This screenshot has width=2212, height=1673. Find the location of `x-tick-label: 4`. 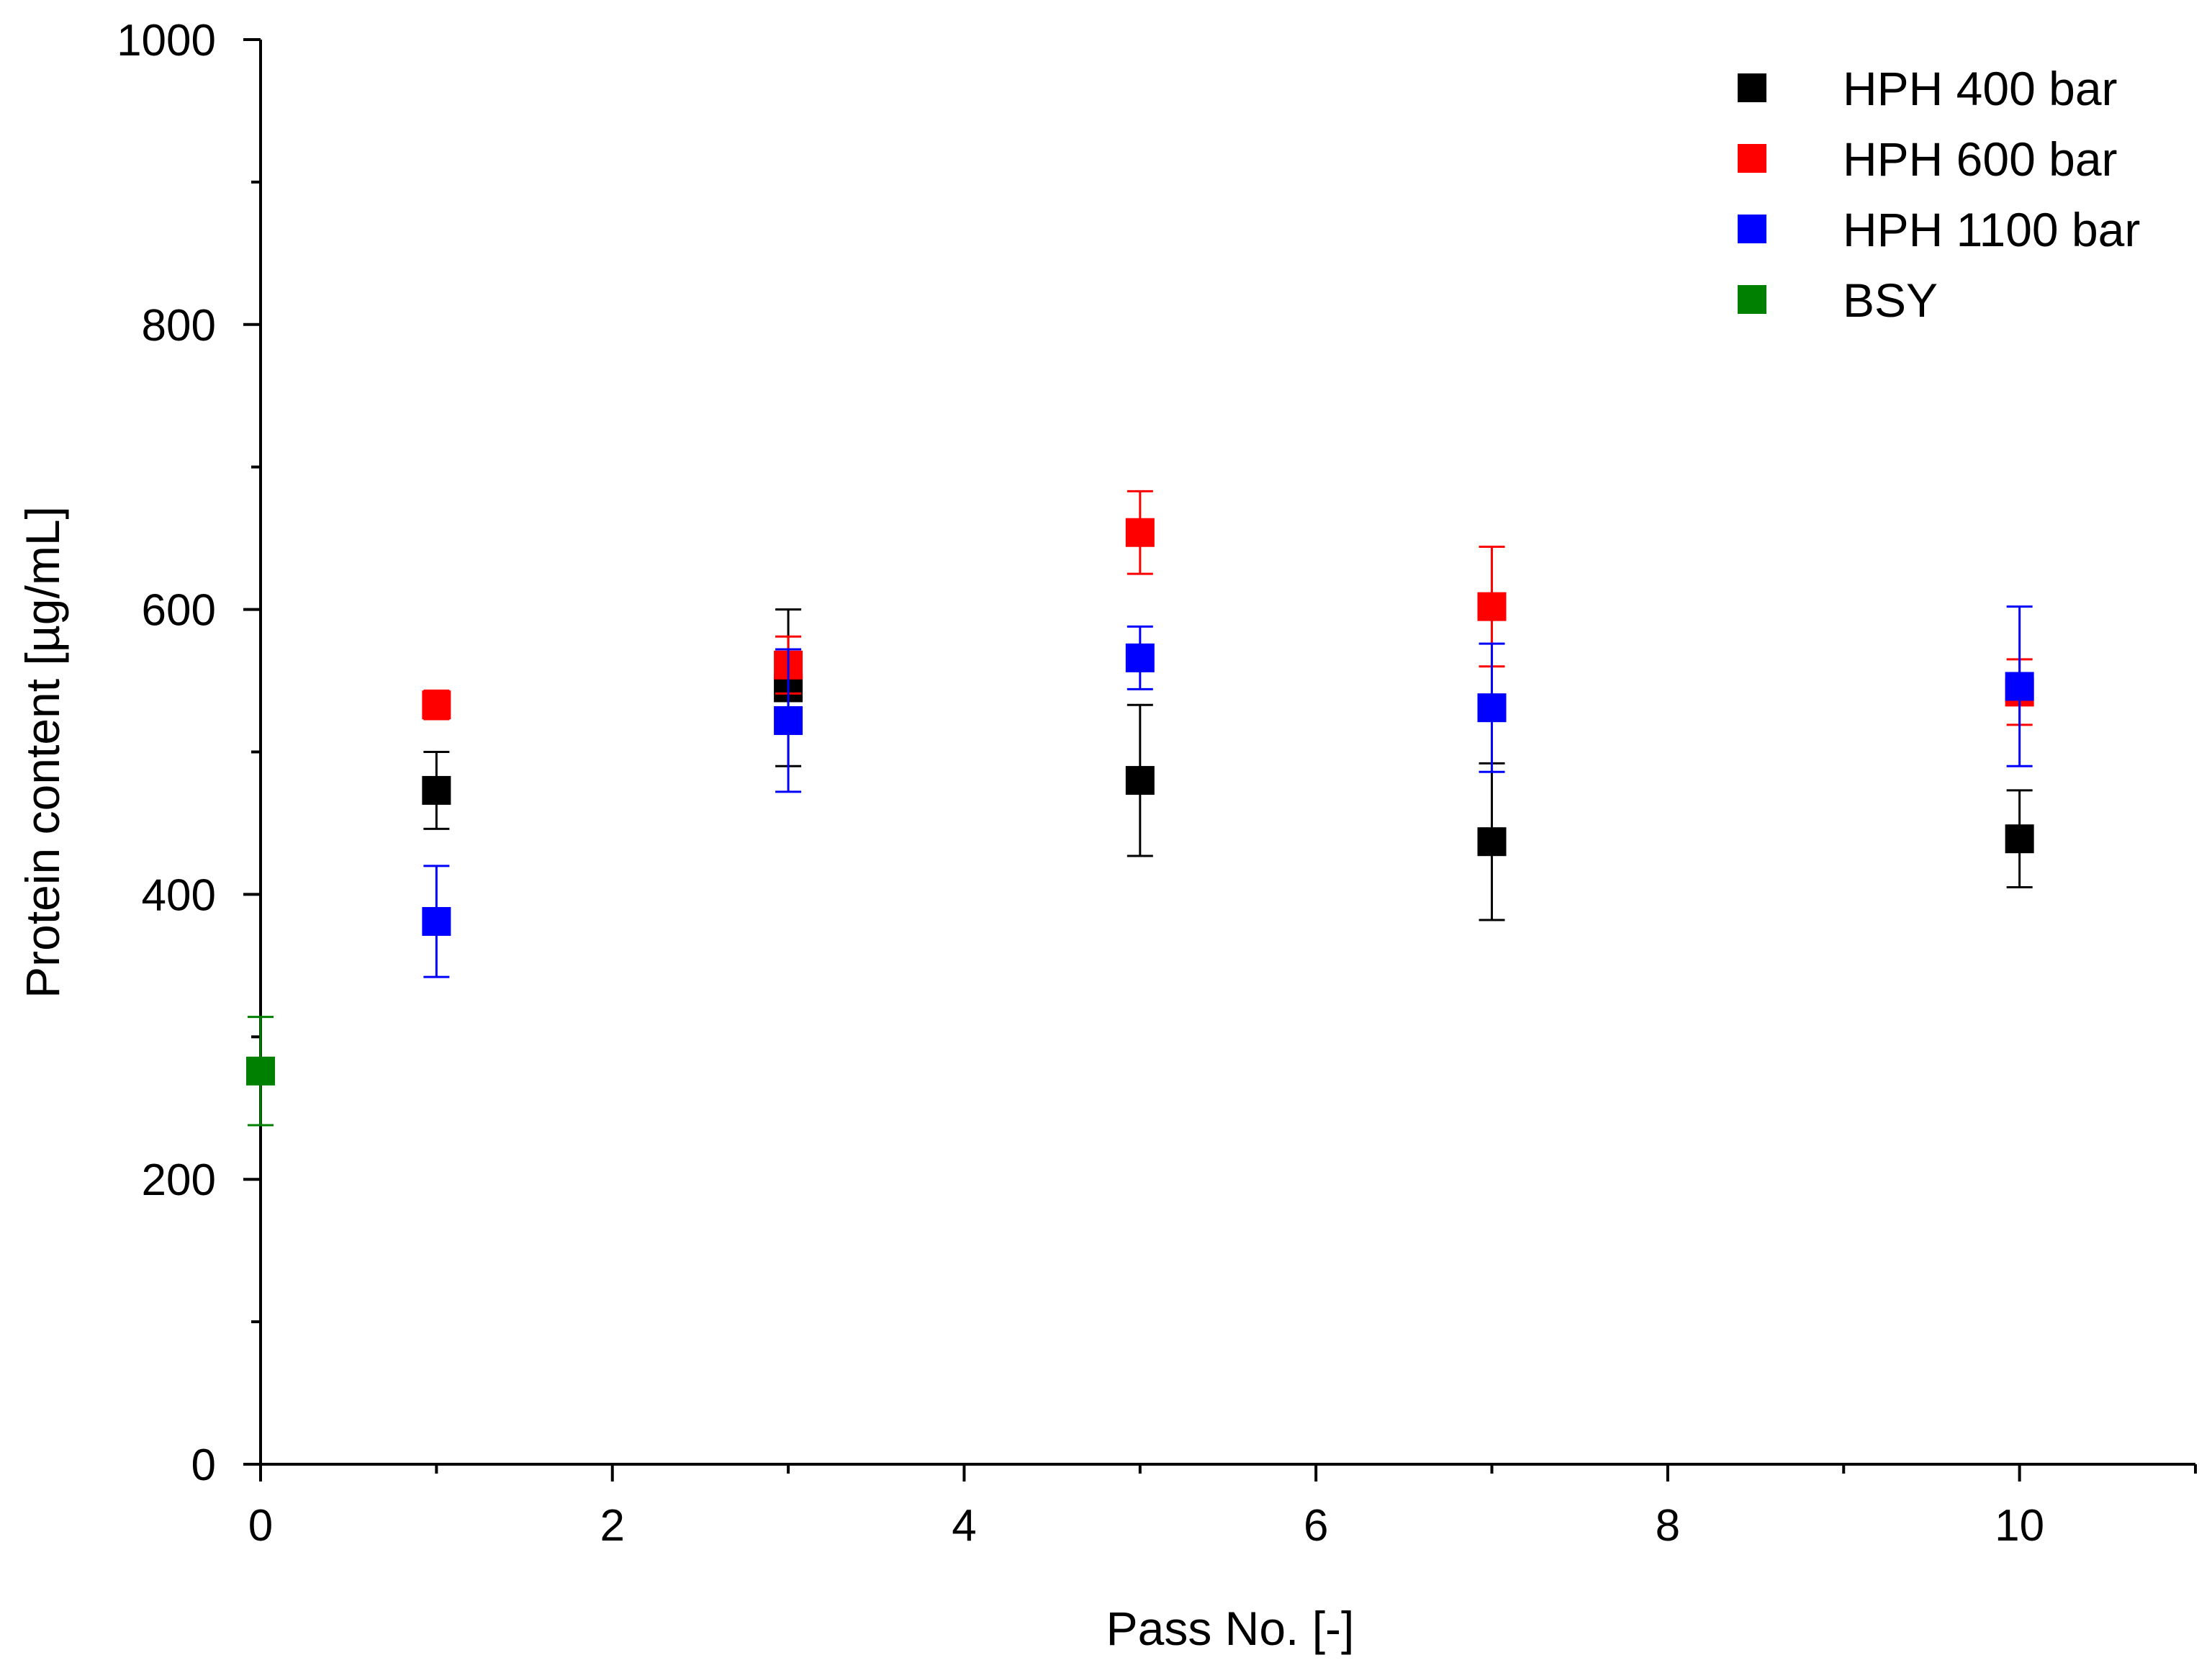

x-tick-label: 4 is located at coordinates (964, 1526).